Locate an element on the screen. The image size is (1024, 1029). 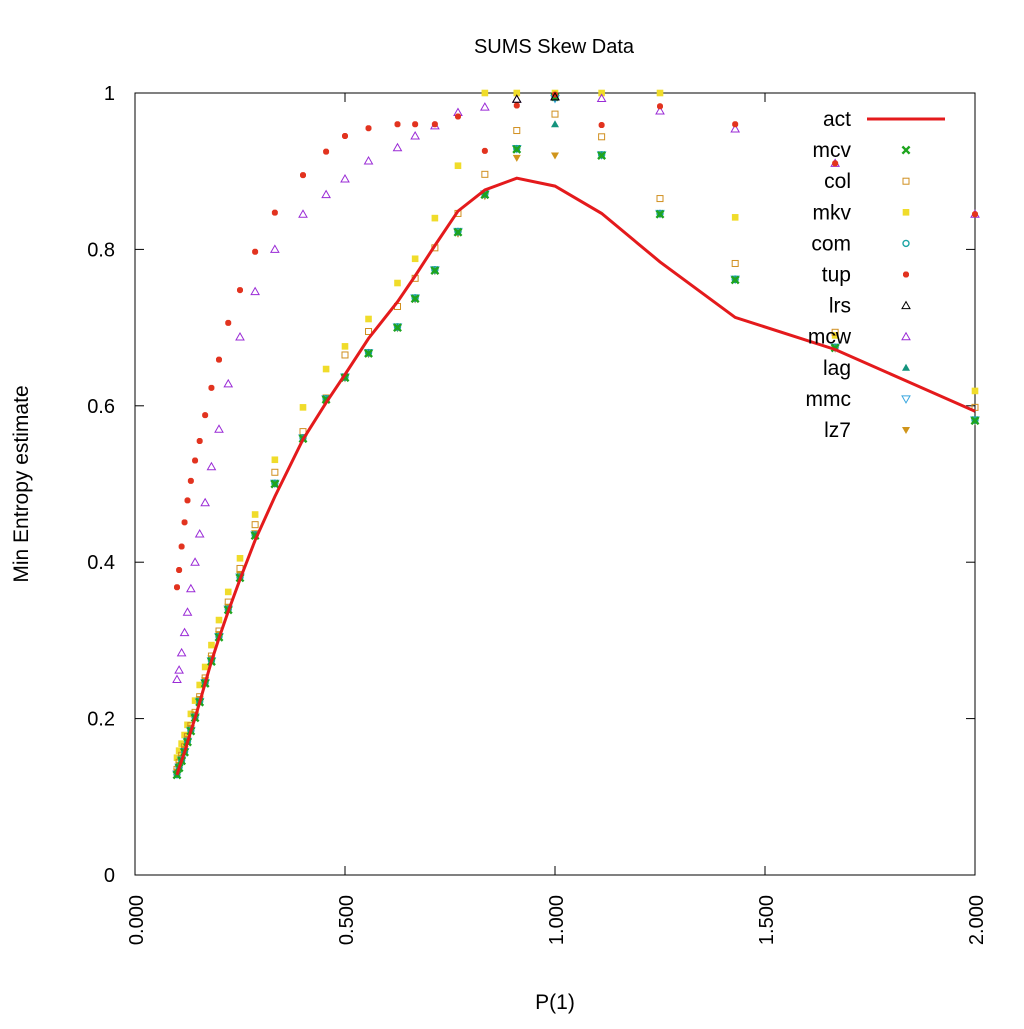
data-point-lz7 is located at coordinates (516, 158).